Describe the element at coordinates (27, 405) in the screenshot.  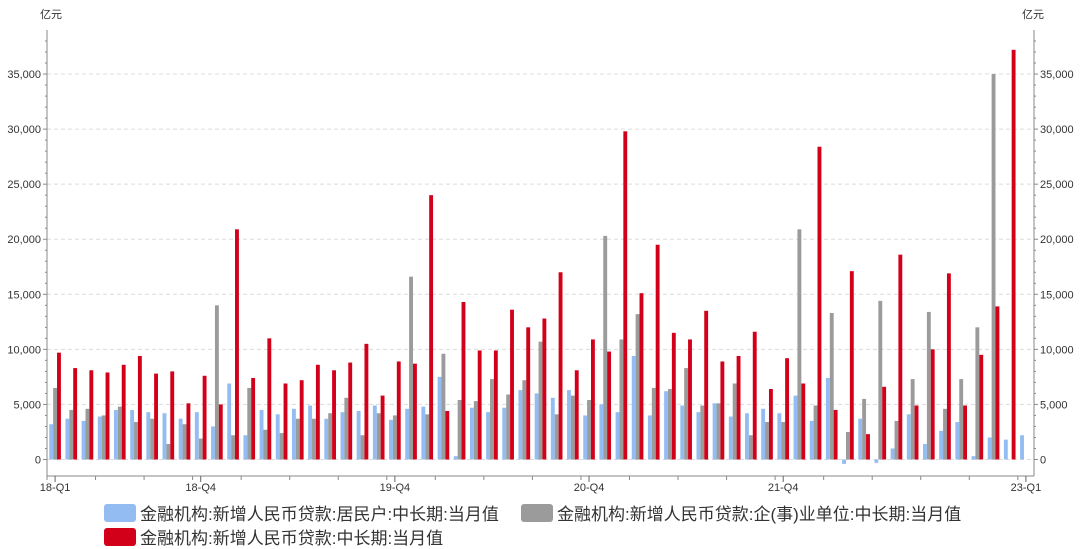
I see `y-tick-label-left: 5,000` at that location.